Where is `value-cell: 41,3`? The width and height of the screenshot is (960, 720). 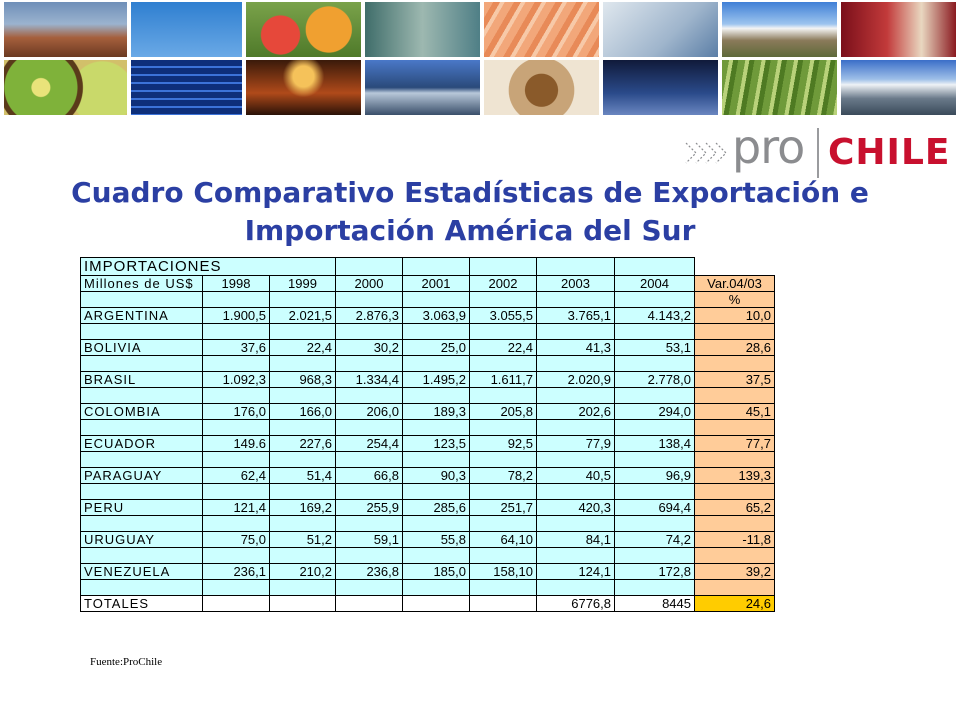
value-cell: 41,3 is located at coordinates (575, 347).